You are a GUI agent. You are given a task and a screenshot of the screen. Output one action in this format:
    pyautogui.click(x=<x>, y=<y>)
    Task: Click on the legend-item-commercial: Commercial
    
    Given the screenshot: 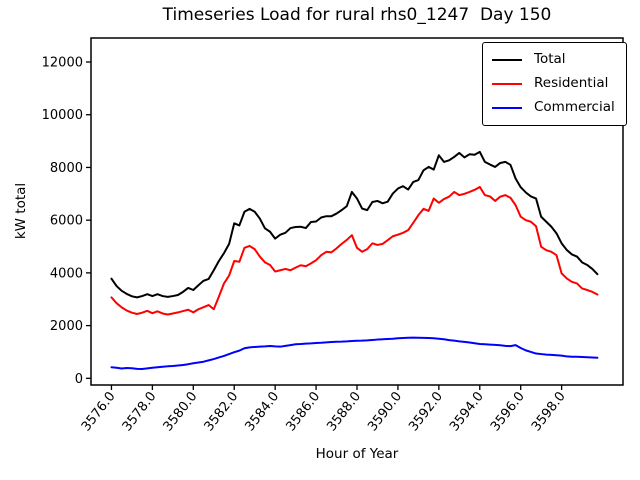 What is the action you would take?
    pyautogui.click(x=555, y=108)
    